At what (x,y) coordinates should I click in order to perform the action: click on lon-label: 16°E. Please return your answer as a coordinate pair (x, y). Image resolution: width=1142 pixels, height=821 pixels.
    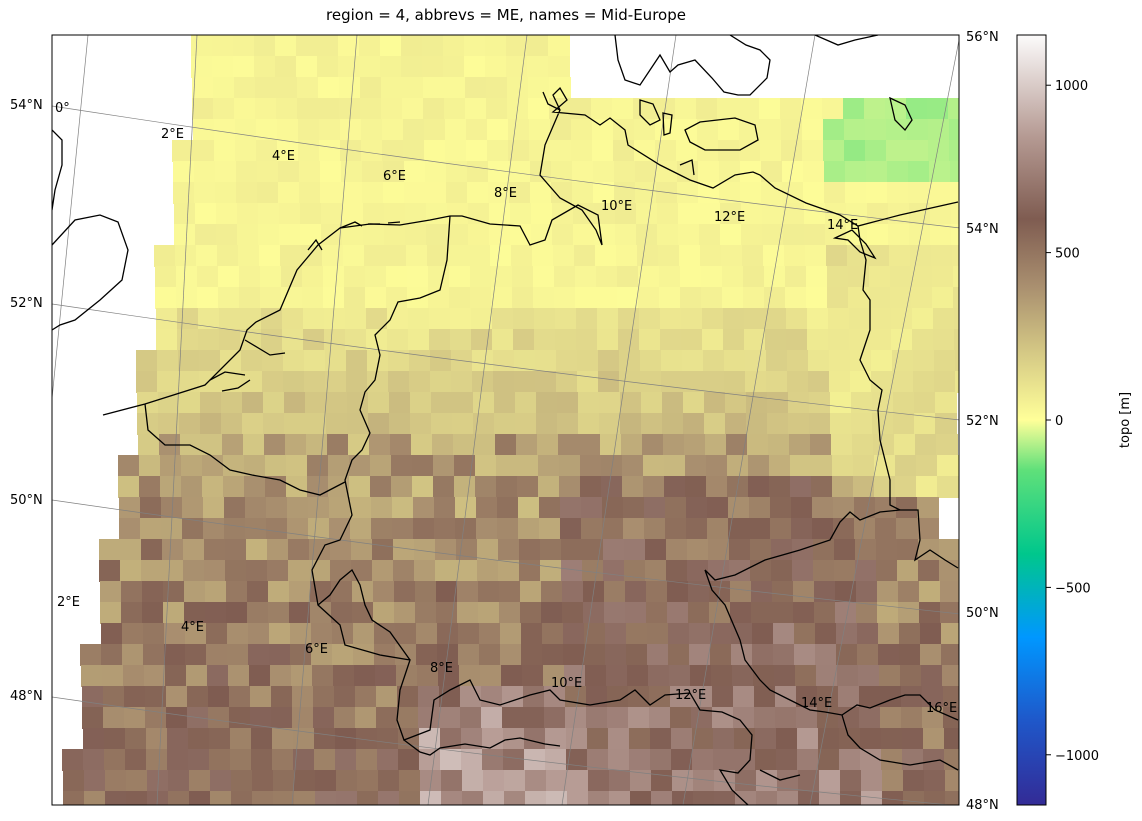
    Looking at the image, I should click on (941, 708).